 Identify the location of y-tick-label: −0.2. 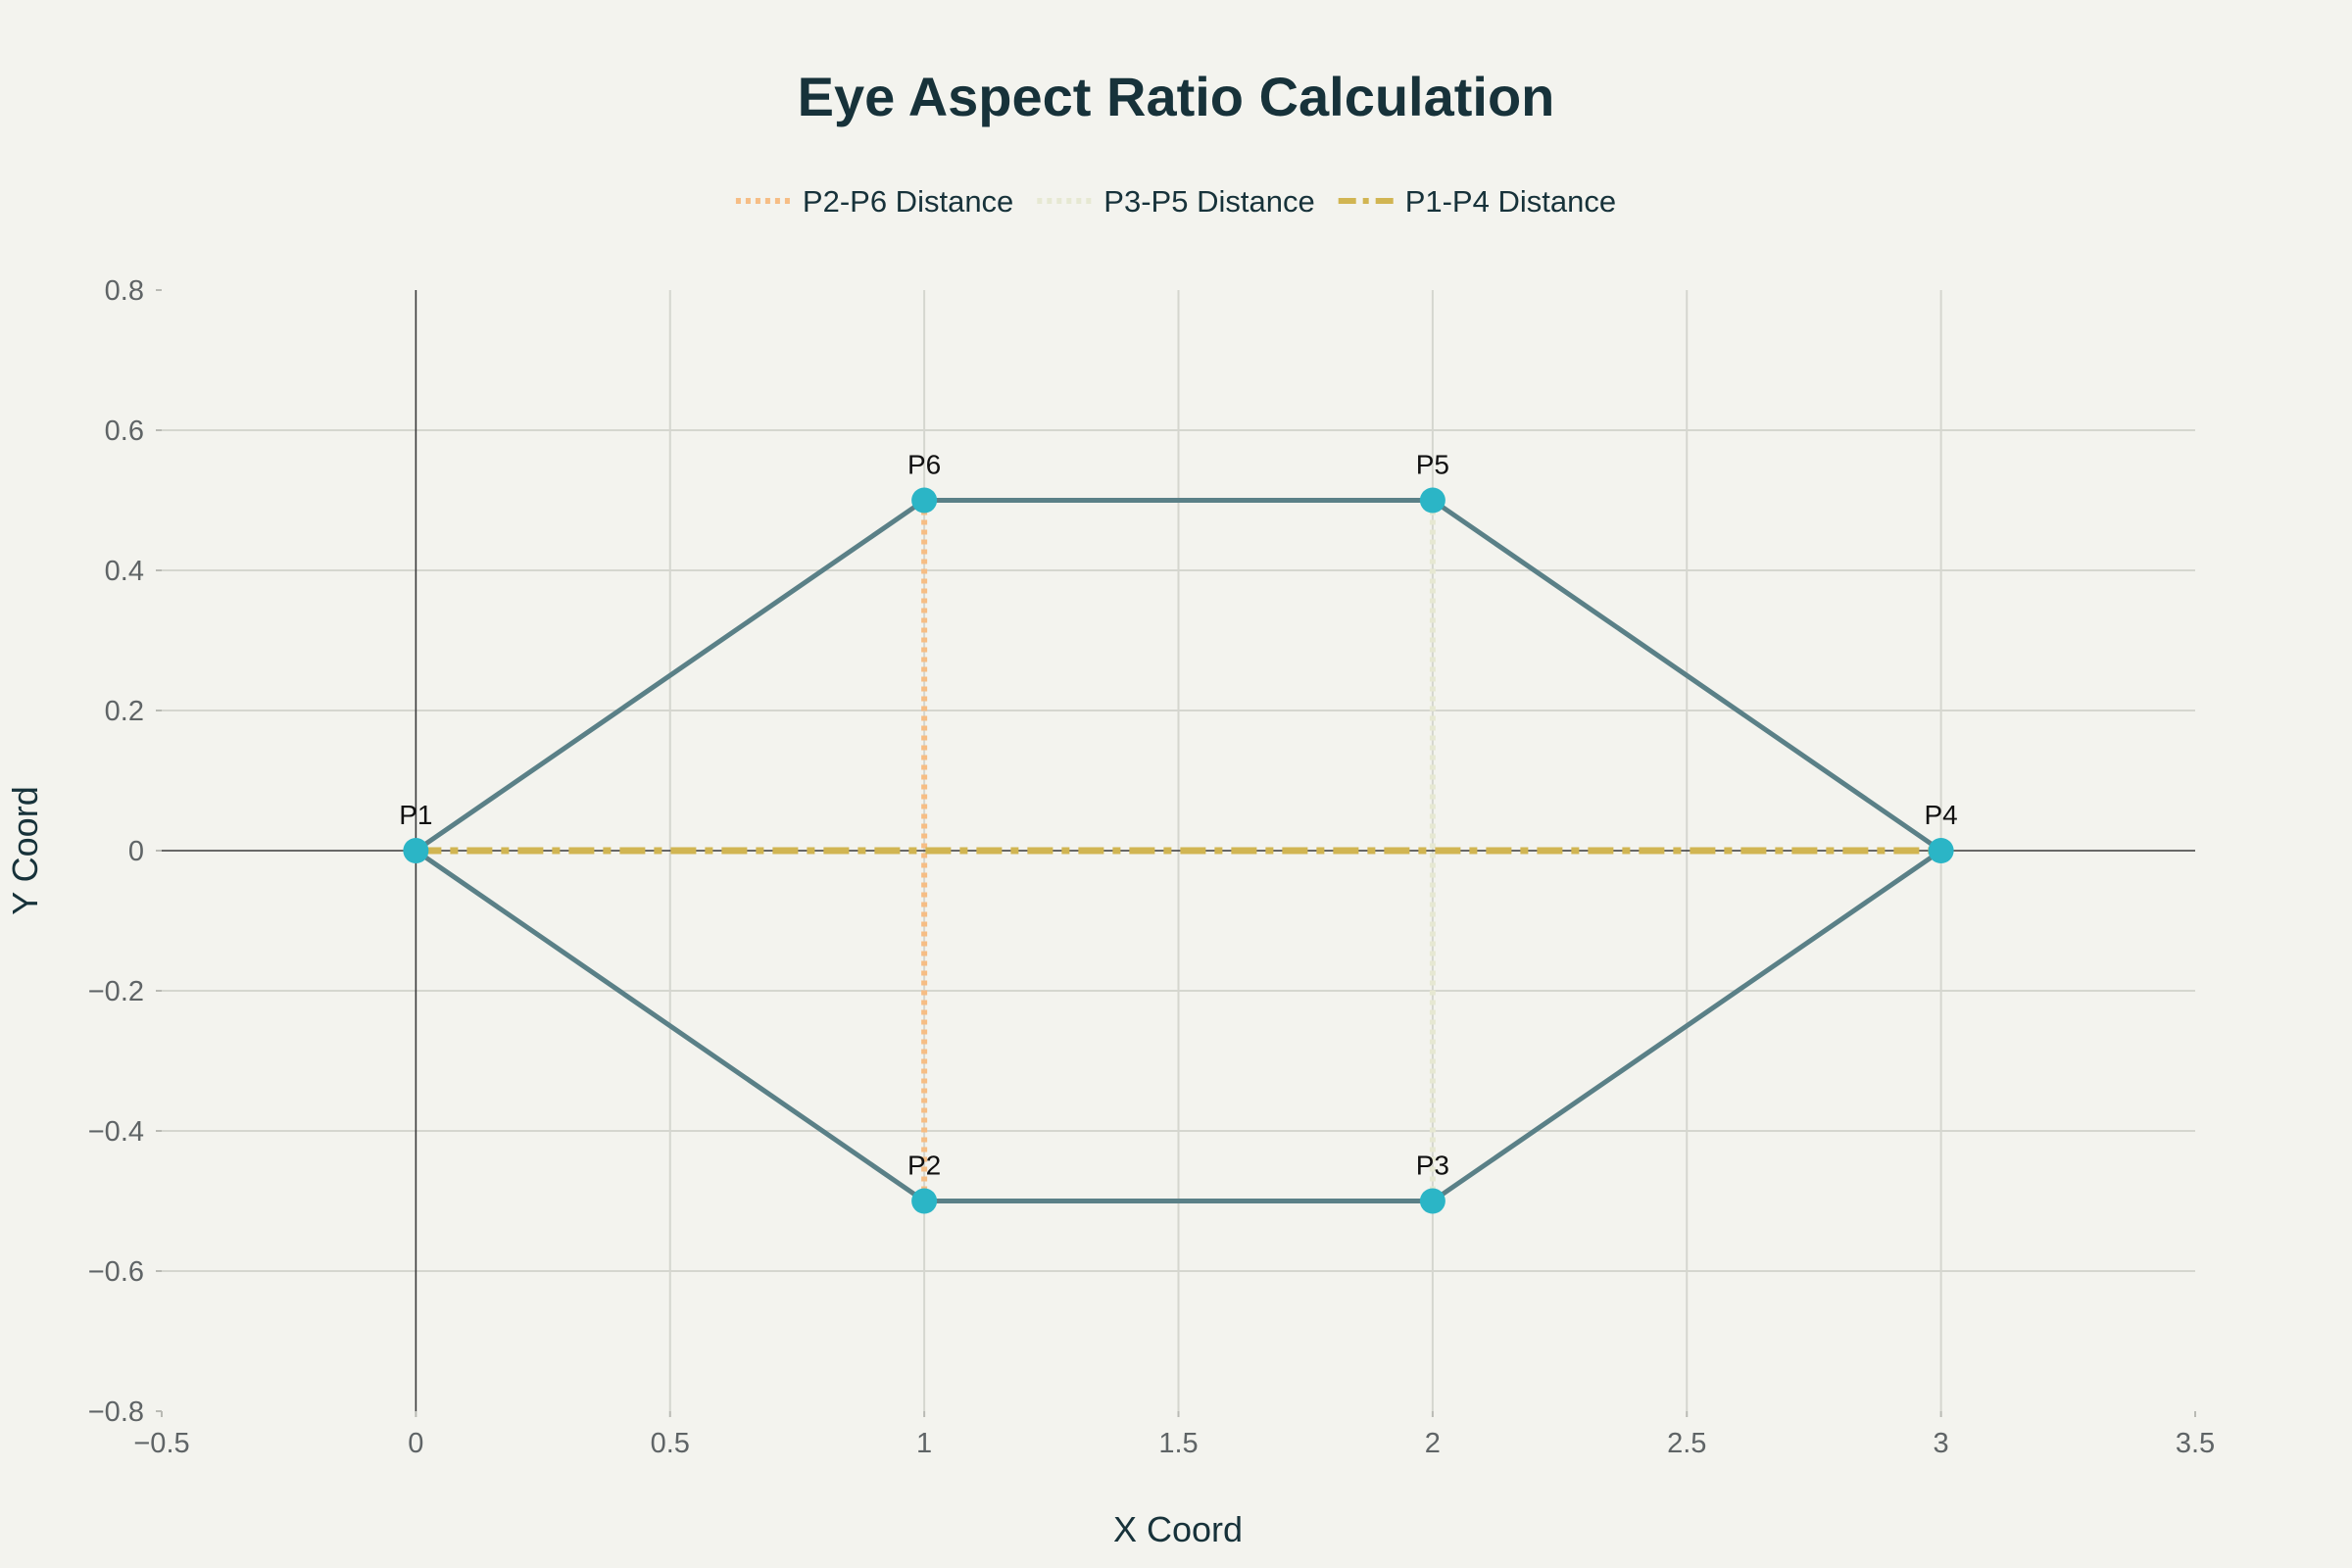
(116, 991).